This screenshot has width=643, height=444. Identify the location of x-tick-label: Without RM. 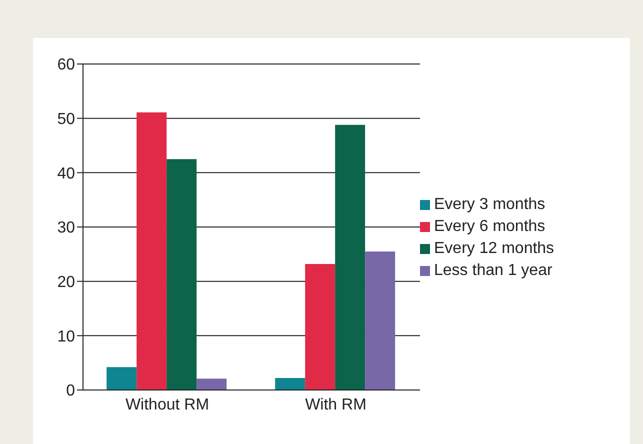
(167, 405).